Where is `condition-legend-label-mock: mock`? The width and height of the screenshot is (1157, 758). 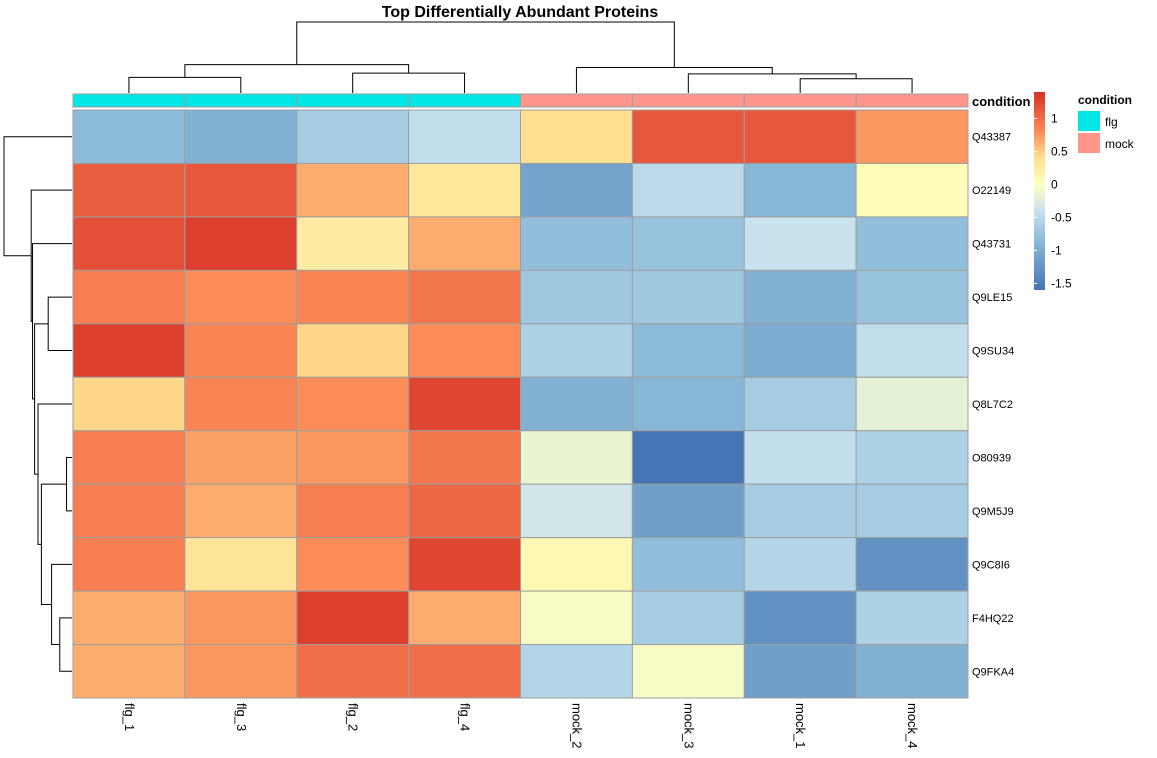
condition-legend-label-mock: mock is located at coordinates (1120, 144).